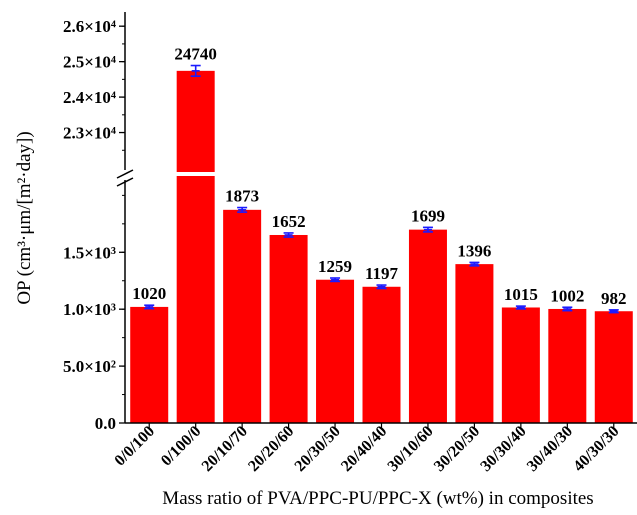 This screenshot has height=515, width=637. What do you see at coordinates (89, 252) in the screenshot?
I see `y-tick-label: 1.5×10³` at bounding box center [89, 252].